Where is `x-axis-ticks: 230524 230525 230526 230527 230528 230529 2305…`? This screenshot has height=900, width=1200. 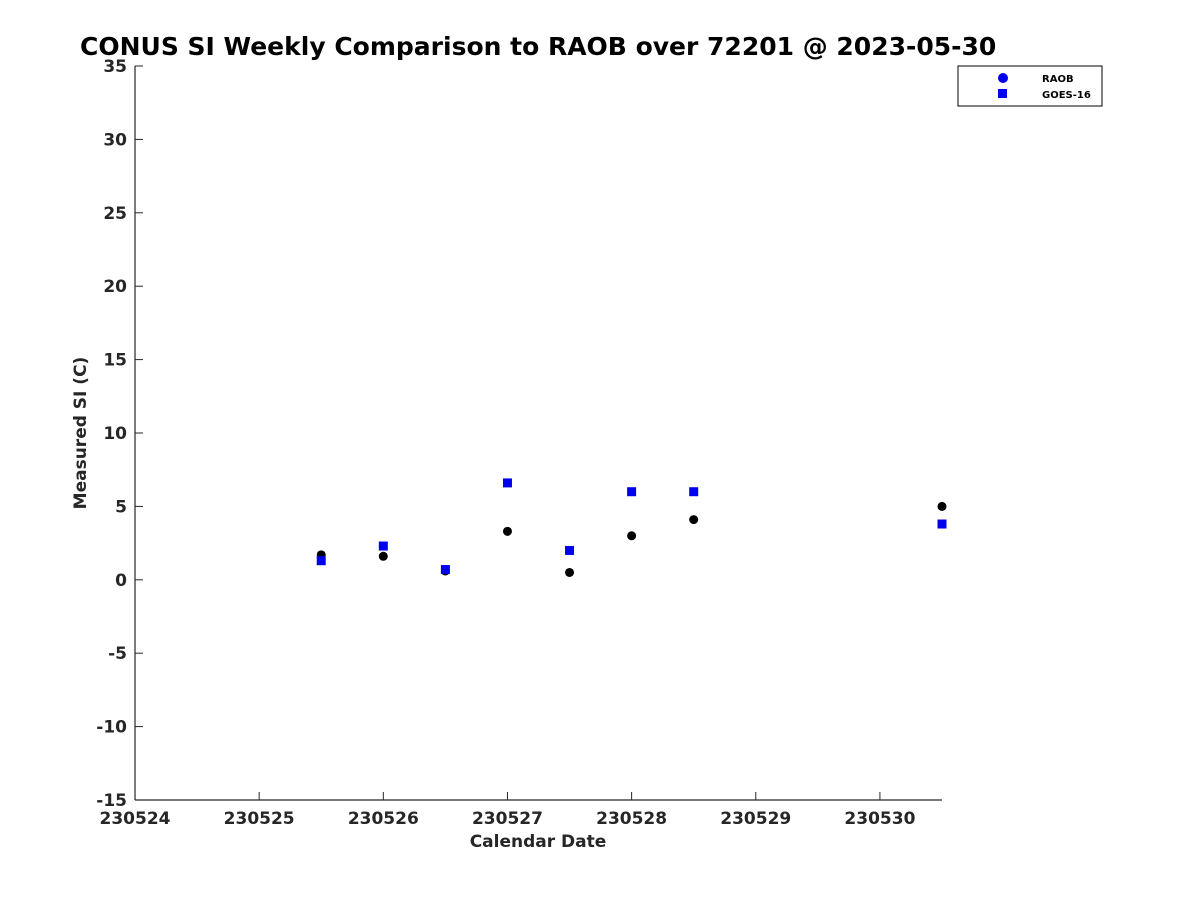 x-axis-ticks: 230524 230525 230526 230527 230528 230529 2305… is located at coordinates (508, 810).